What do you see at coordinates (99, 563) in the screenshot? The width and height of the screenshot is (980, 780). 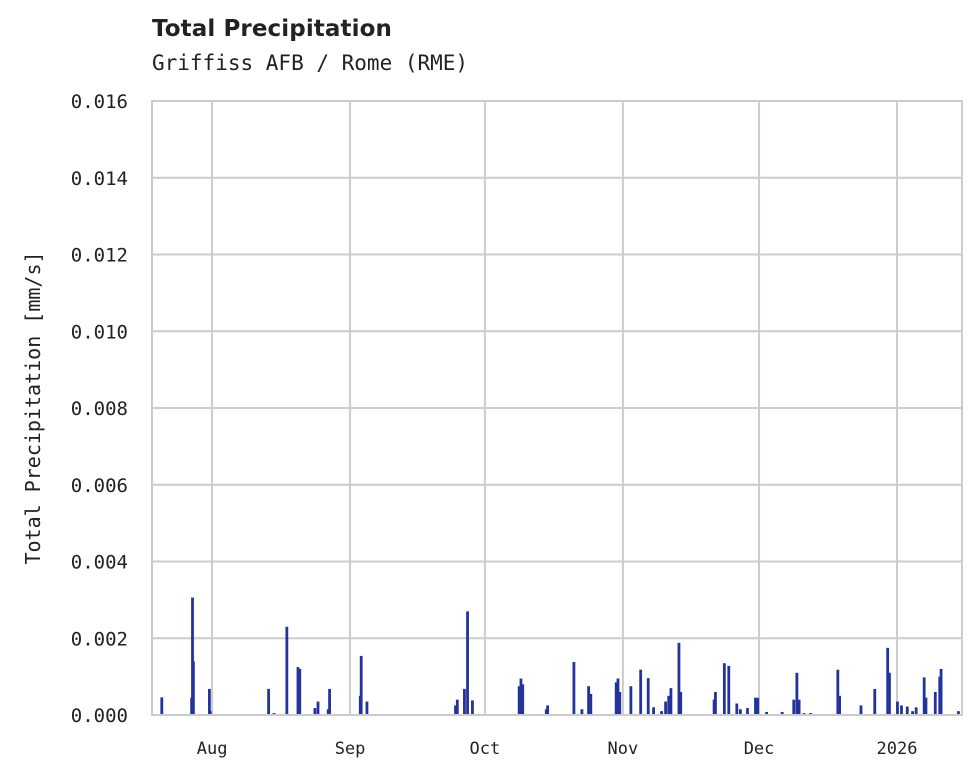 I see `y-tick-label: 0.004` at bounding box center [99, 563].